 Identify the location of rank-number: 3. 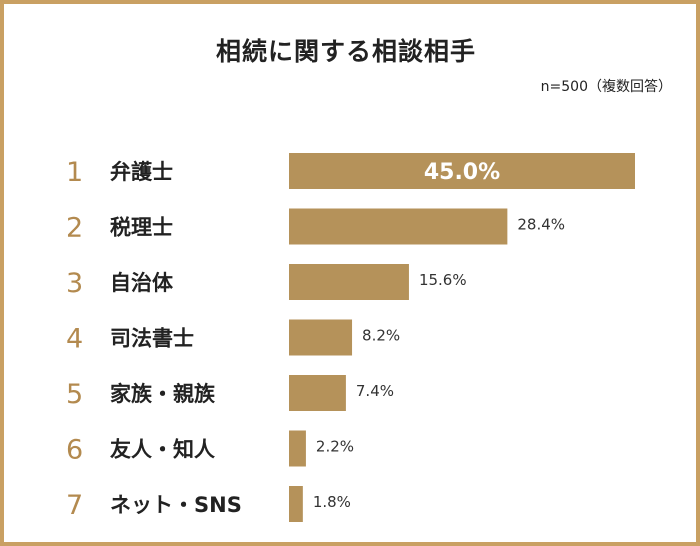
(74, 283).